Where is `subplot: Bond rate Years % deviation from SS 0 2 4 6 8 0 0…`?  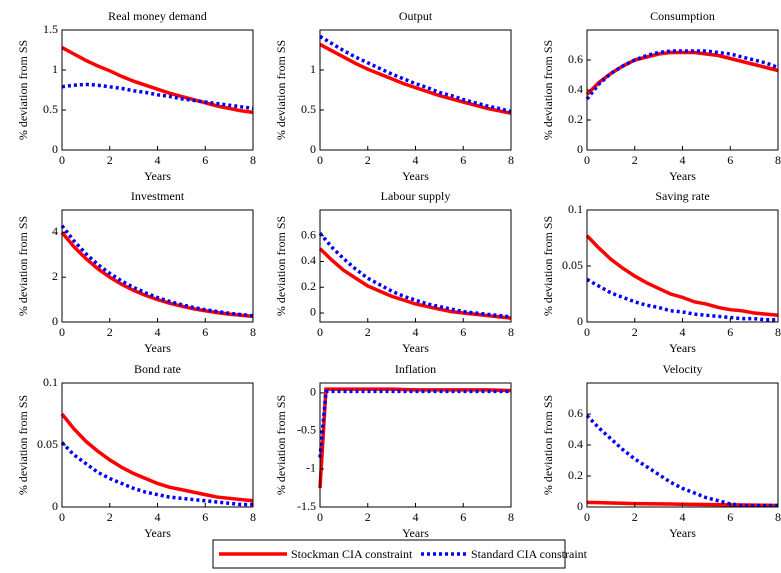 subplot: Bond rate Years % deviation from SS 0 2 4 6 8 0 0… is located at coordinates (136, 451).